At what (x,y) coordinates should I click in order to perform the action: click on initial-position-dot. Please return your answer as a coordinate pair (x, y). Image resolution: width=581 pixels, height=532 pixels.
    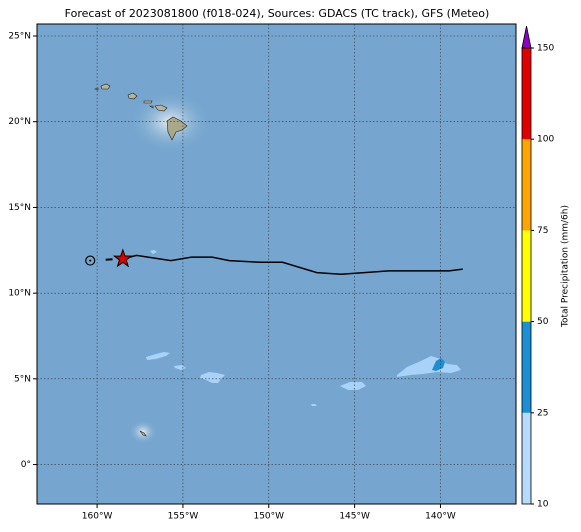
    Looking at the image, I should click on (90, 260).